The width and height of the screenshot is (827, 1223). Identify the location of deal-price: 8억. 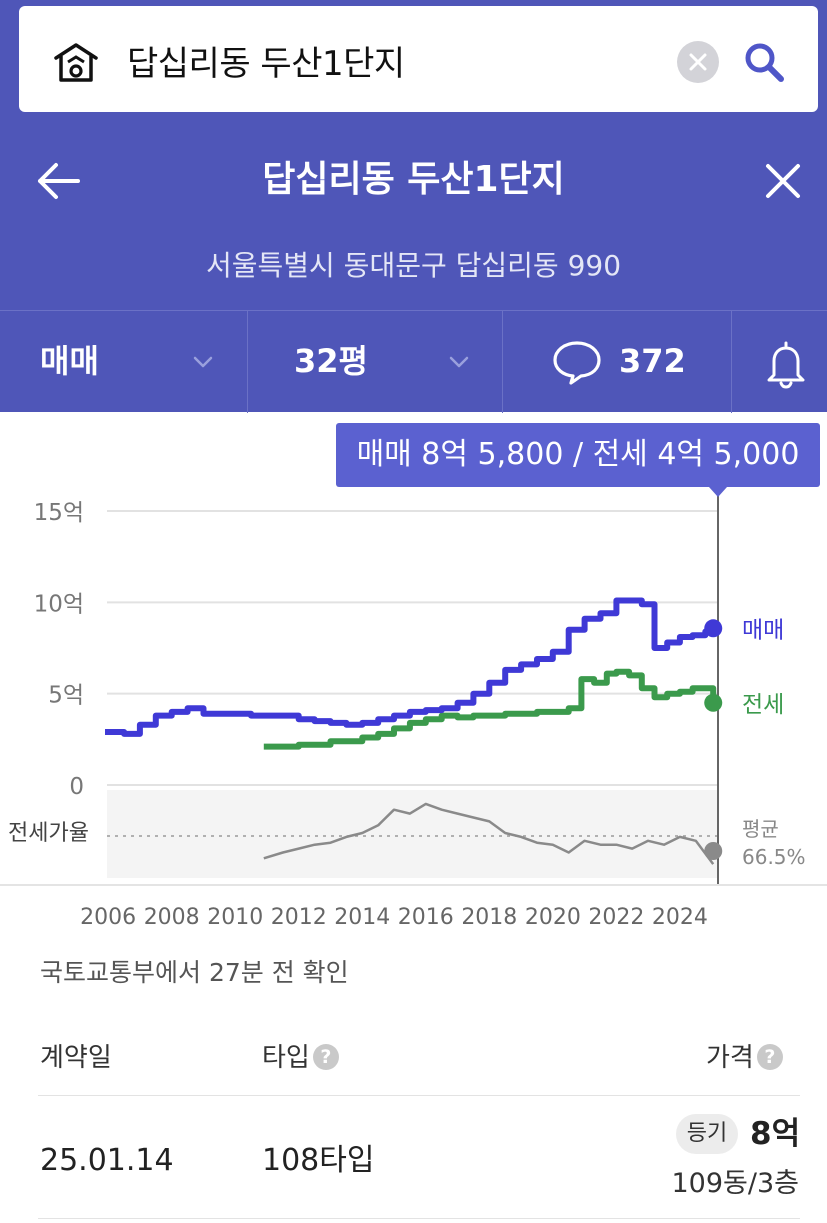
(775, 1134).